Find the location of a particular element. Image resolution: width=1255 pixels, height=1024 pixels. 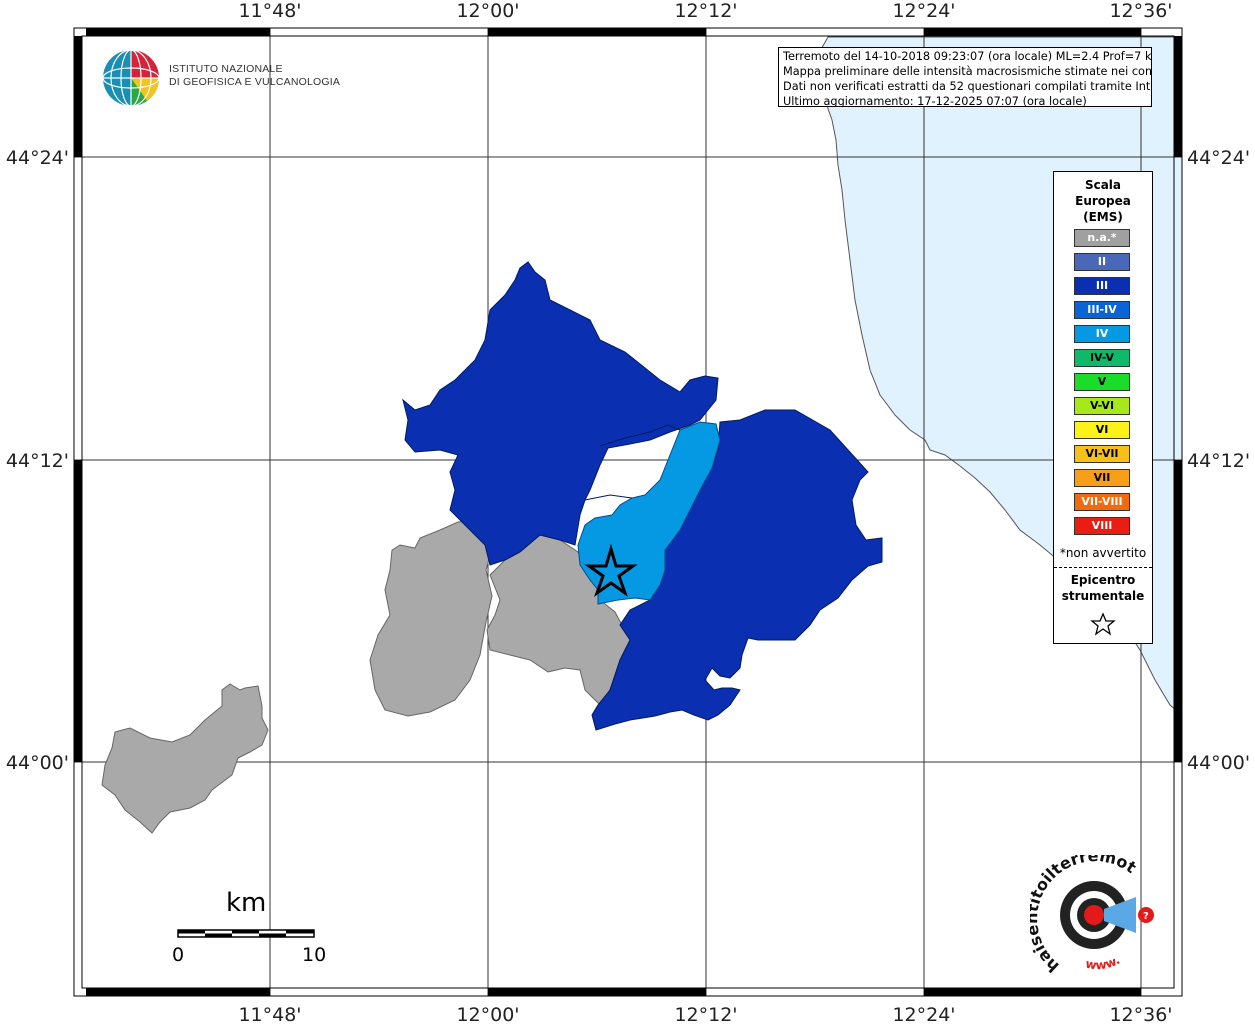

longitude-labels-top: 11°48' 12°00' 12°12' 12°24' 12°36' is located at coordinates (705, 11).